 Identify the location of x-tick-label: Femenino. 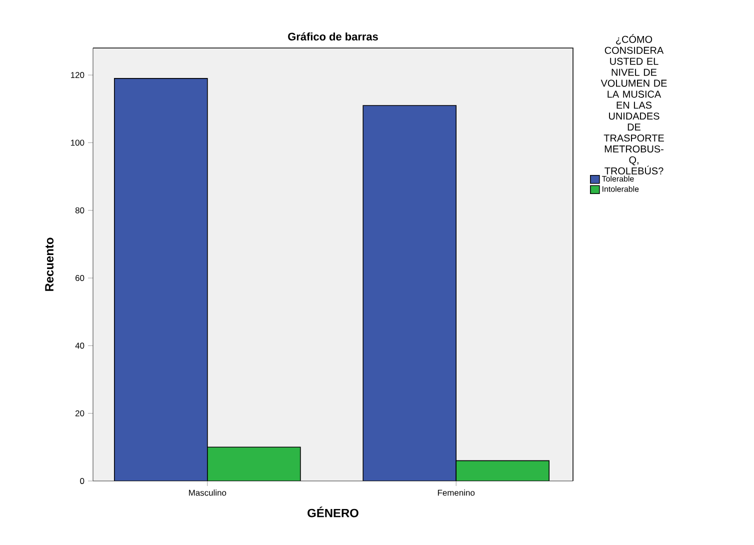
(456, 493).